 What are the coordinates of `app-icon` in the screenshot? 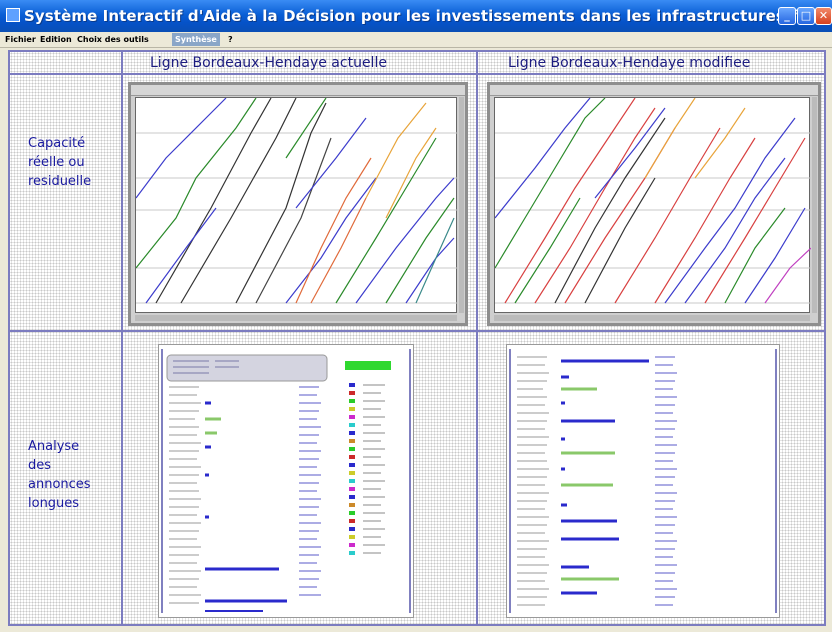 It's located at (13, 15).